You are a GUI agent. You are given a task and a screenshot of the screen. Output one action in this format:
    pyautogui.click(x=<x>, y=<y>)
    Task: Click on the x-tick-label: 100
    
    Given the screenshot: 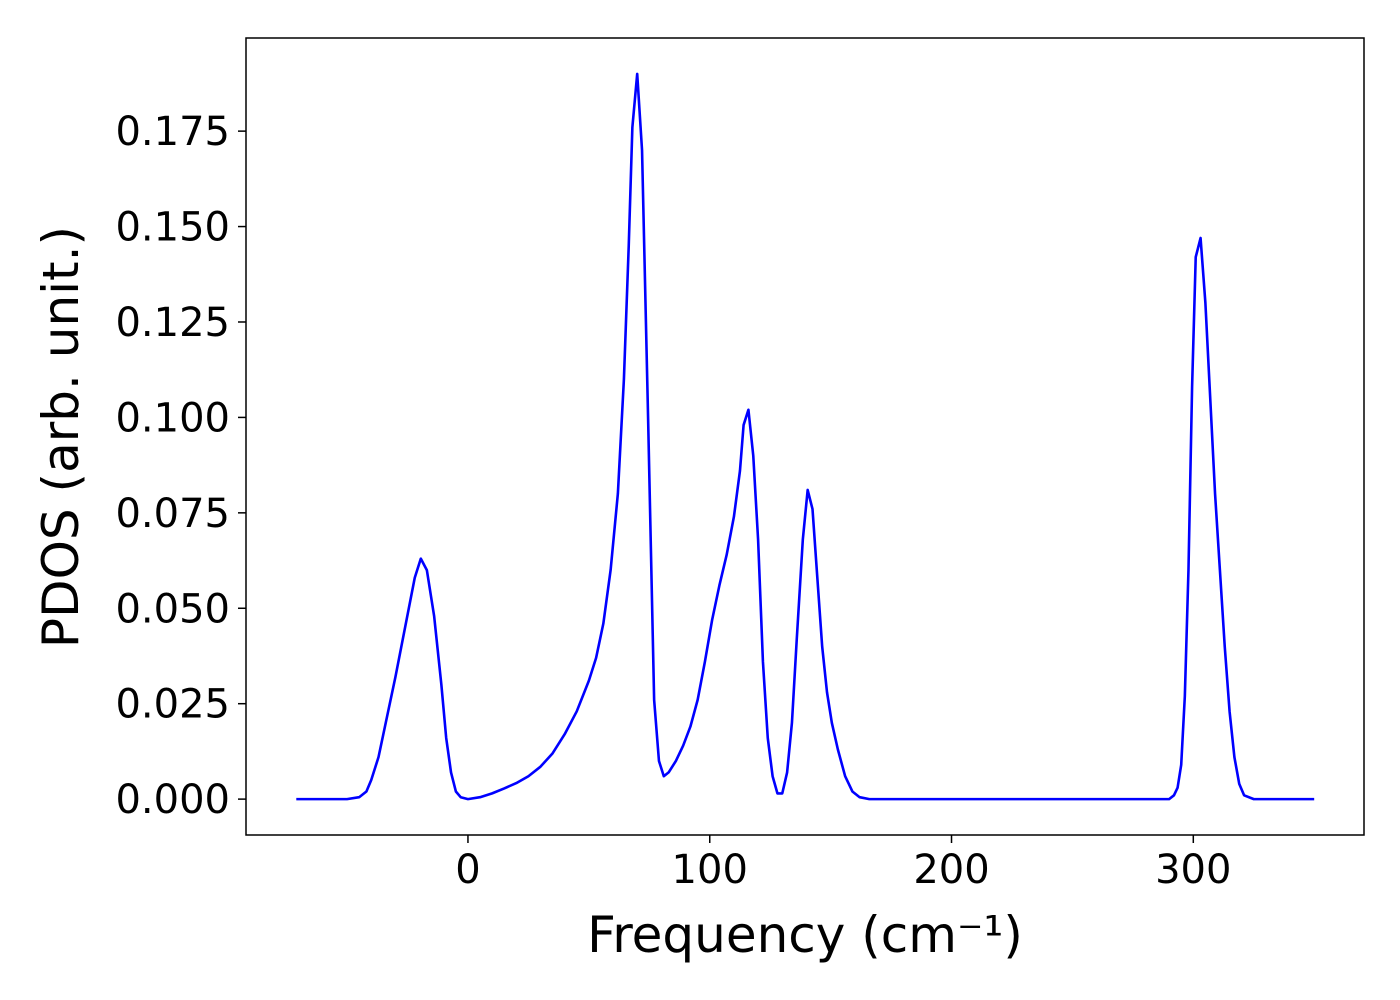 What is the action you would take?
    pyautogui.click(x=710, y=870)
    